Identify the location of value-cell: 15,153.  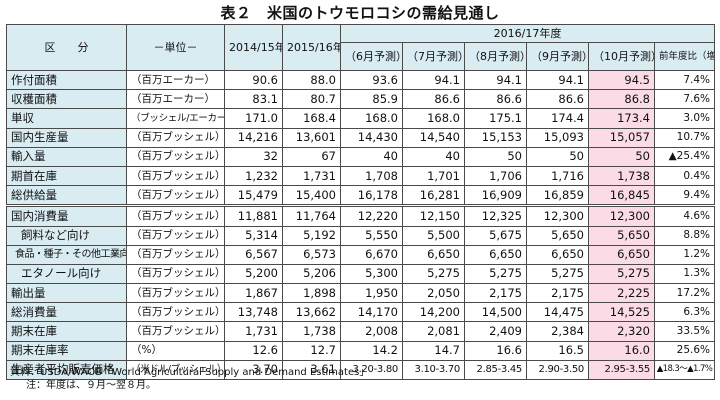
(495, 137).